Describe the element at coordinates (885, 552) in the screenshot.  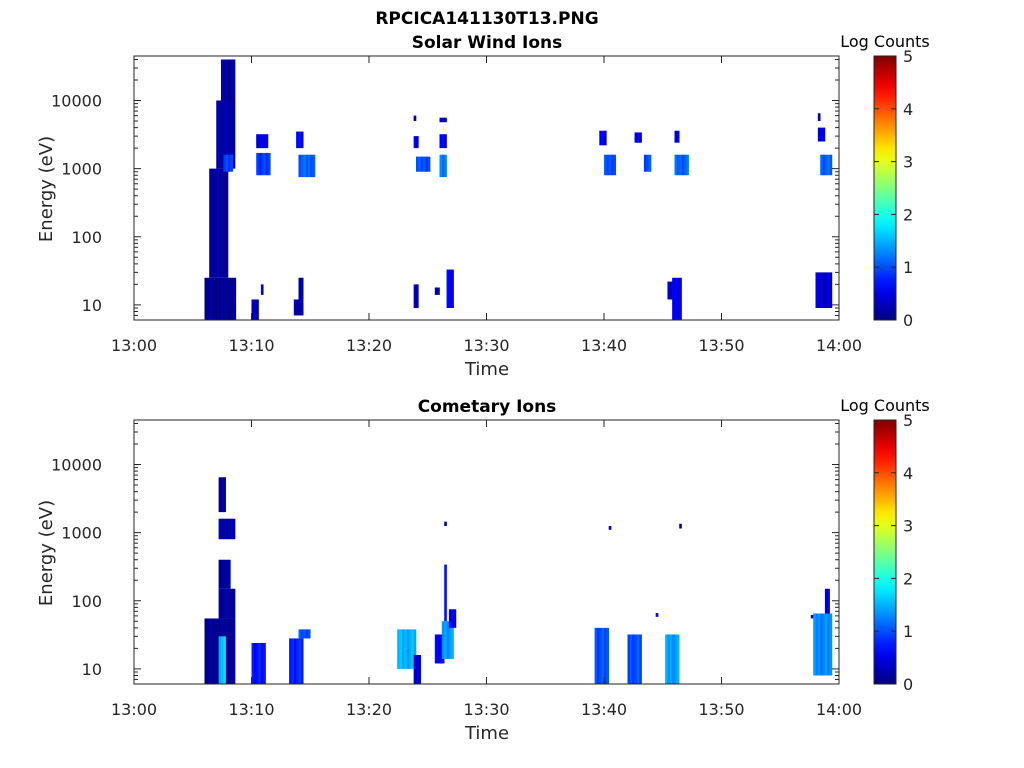
I see `colorbar-gradient` at that location.